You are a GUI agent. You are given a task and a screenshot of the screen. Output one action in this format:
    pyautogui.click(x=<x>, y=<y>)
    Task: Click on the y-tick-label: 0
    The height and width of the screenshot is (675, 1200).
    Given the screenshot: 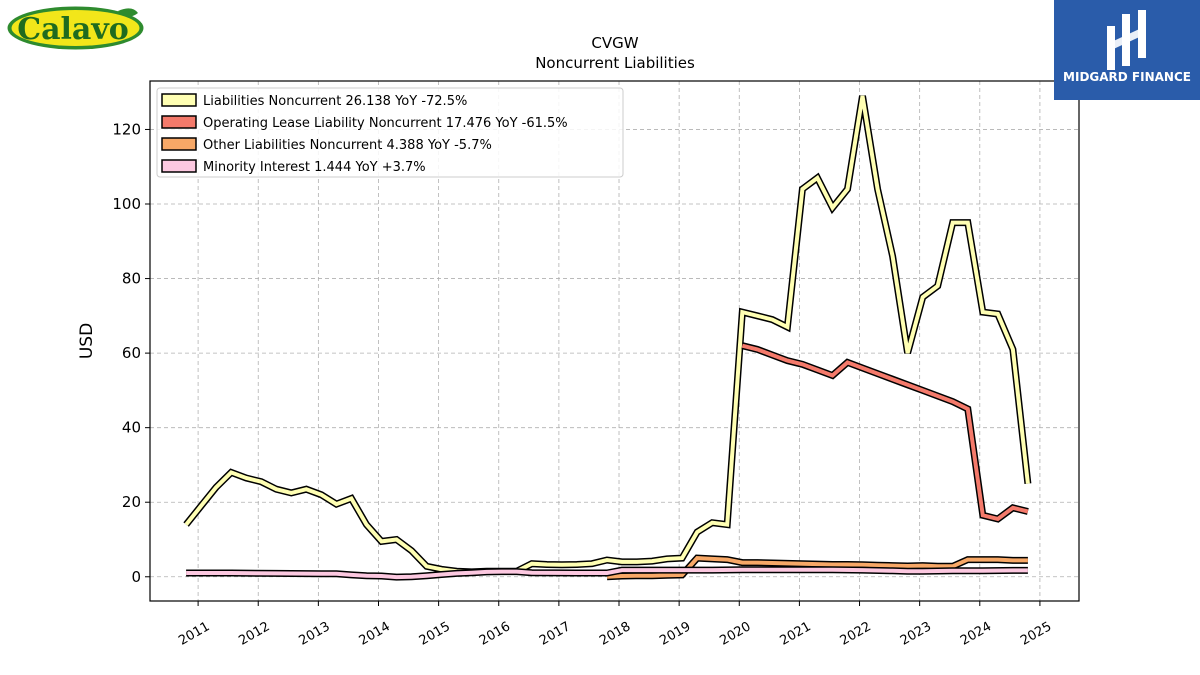 What is the action you would take?
    pyautogui.click(x=136, y=577)
    